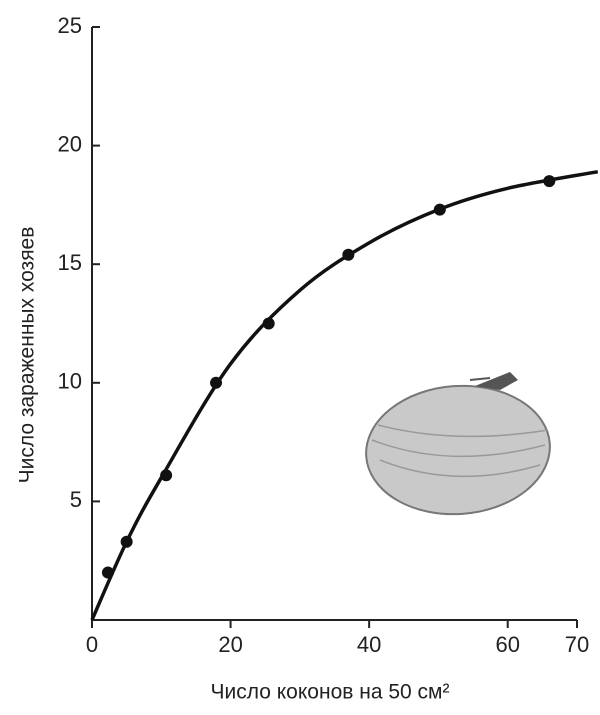 Image resolution: width=600 pixels, height=715 pixels. I want to click on cocoon-illustration, so click(458, 444).